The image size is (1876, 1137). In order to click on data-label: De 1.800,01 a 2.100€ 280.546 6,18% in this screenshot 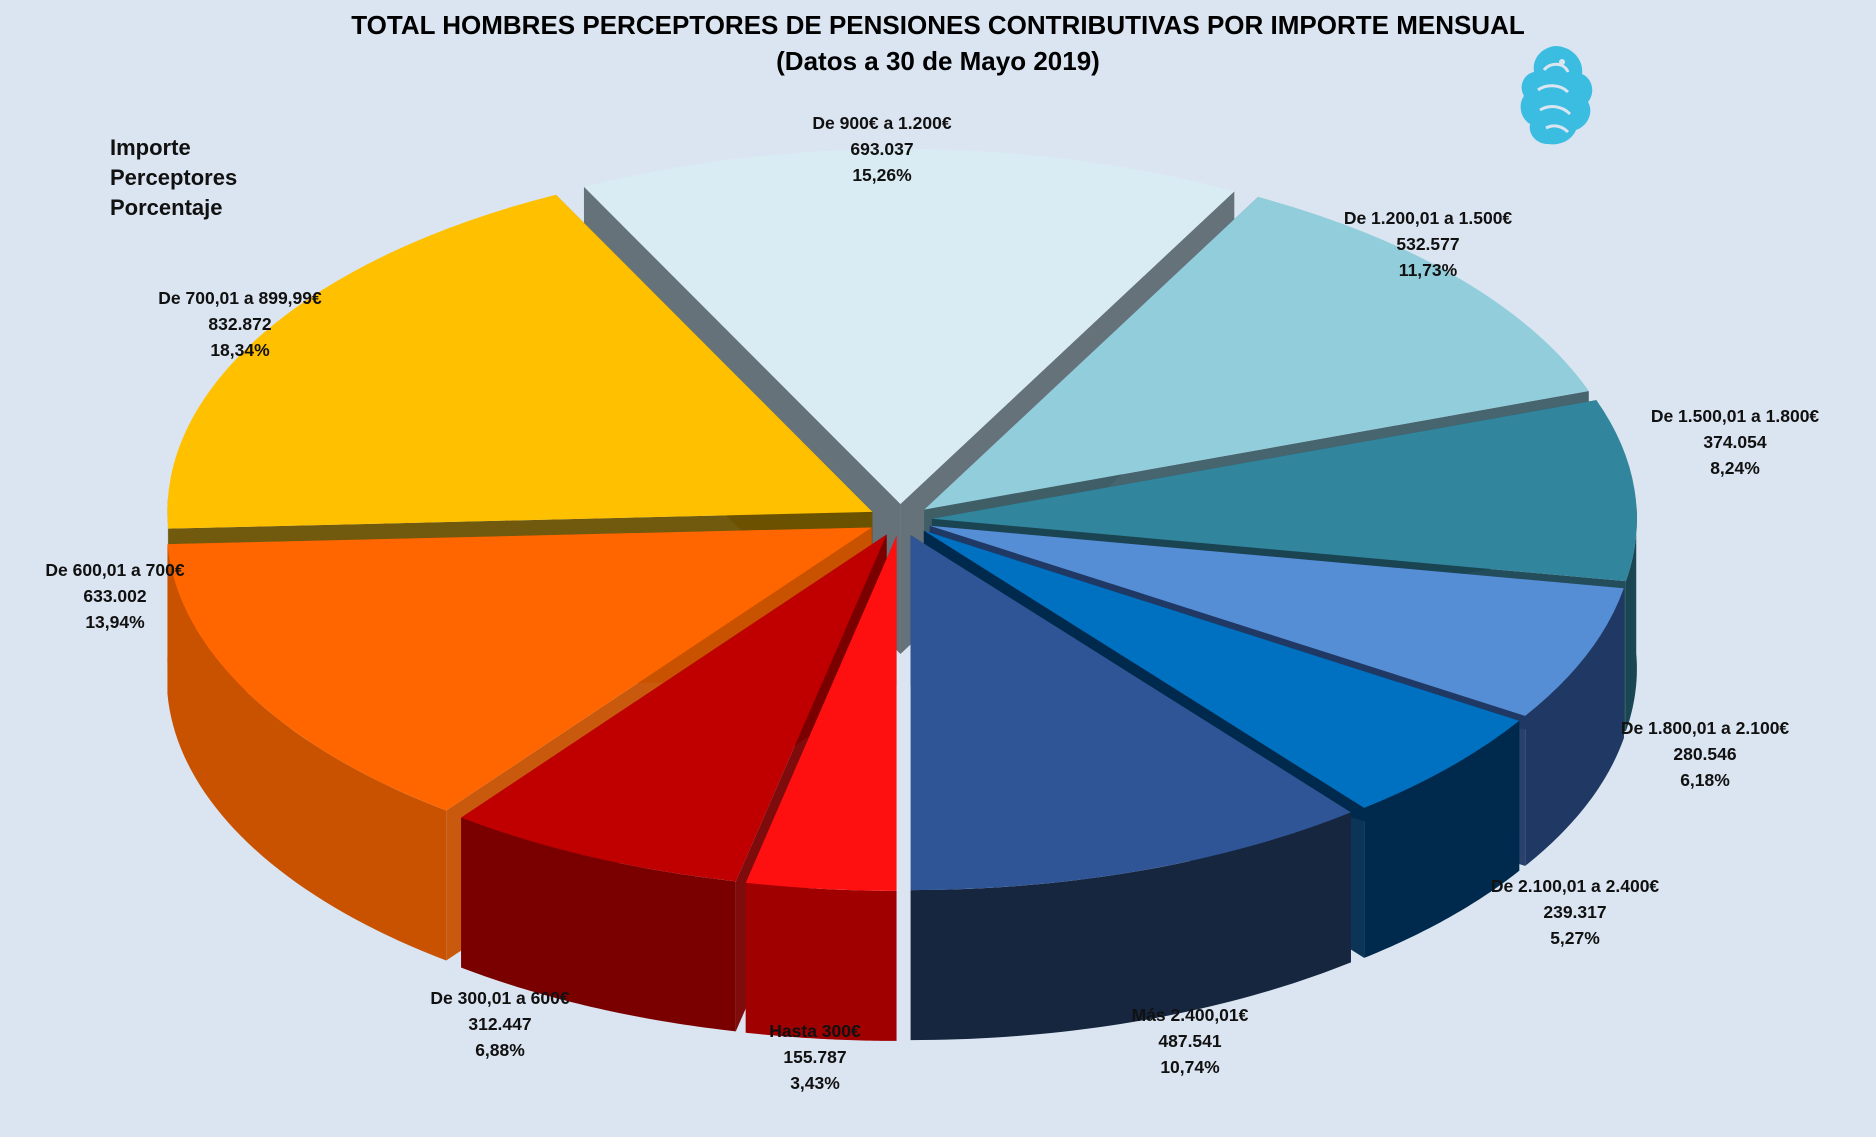, I will do `click(1705, 754)`.